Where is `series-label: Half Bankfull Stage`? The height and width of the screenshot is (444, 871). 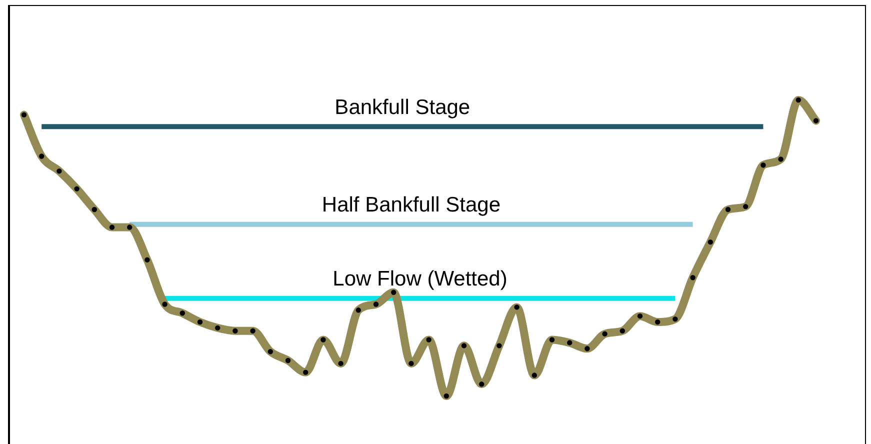
series-label: Half Bankfull Stage is located at coordinates (411, 205).